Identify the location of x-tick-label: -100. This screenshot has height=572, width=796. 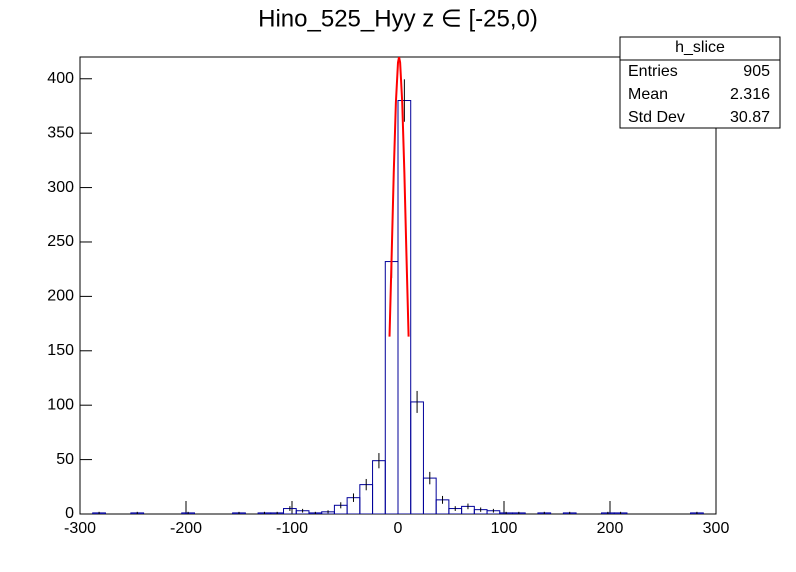
(292, 528).